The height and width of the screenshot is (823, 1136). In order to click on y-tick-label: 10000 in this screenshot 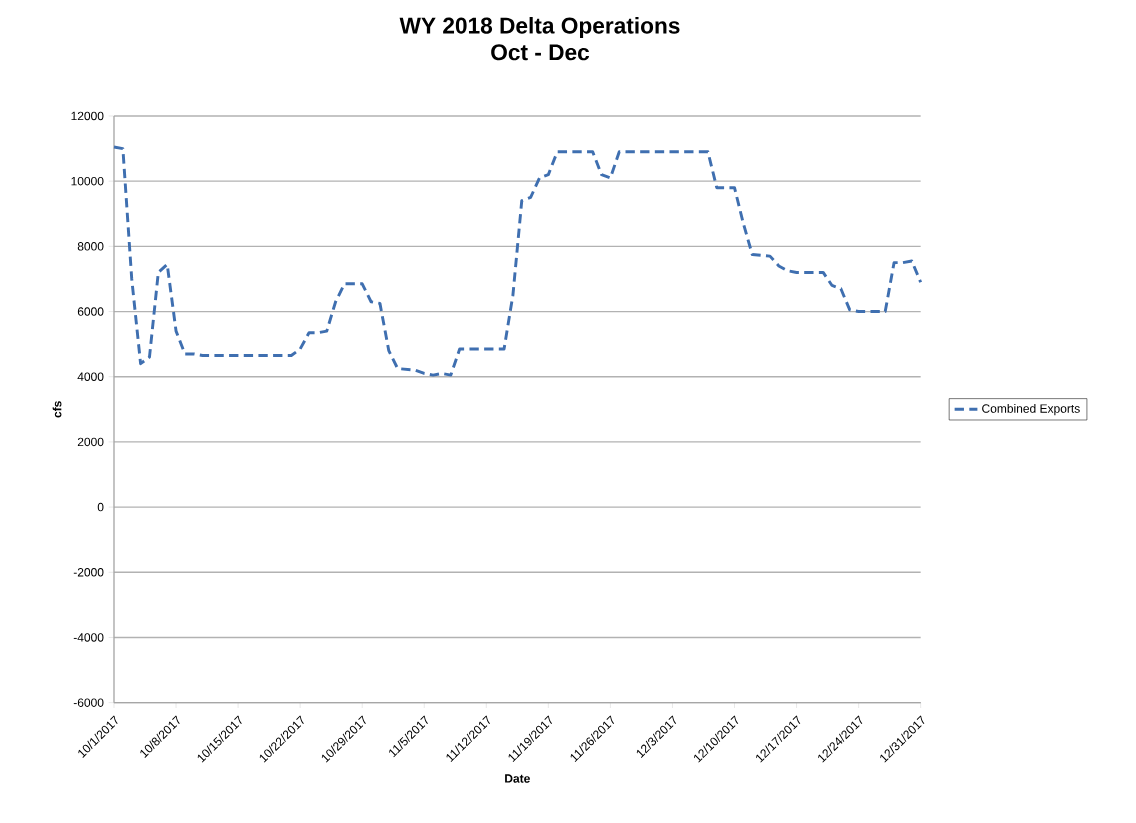, I will do `click(87, 181)`.